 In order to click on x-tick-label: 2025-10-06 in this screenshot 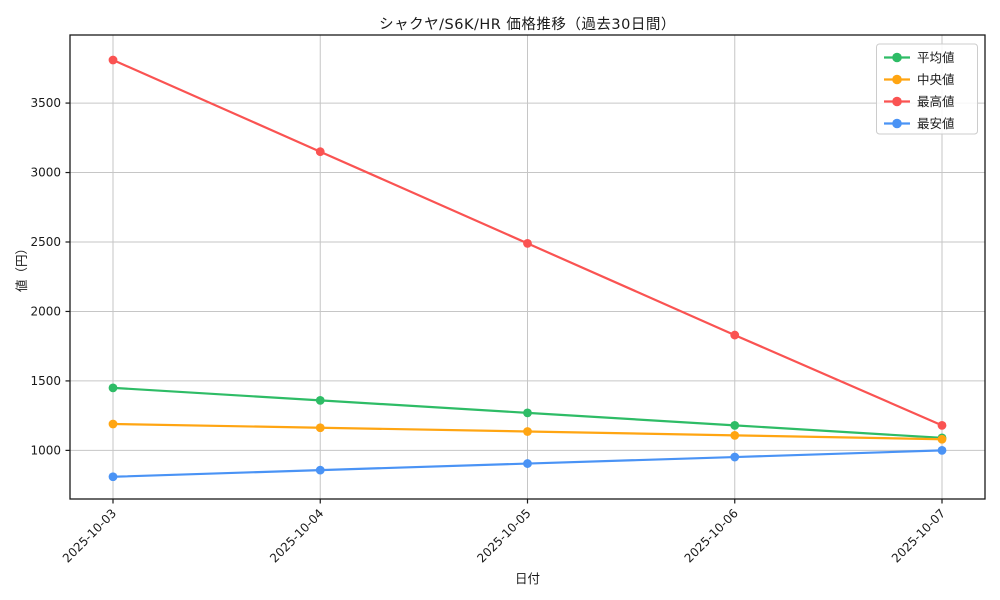, I will do `click(711, 535)`.